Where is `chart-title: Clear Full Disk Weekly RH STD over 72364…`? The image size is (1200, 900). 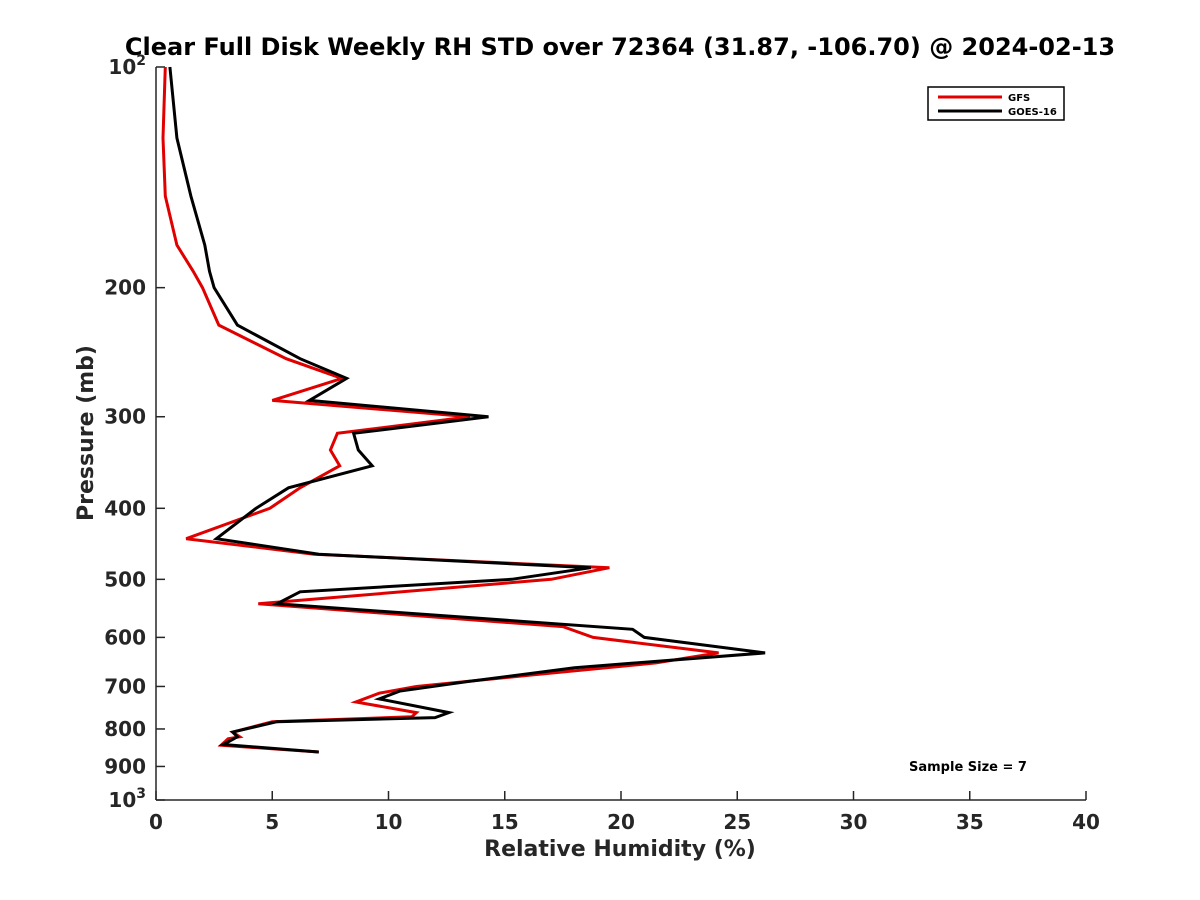 chart-title: Clear Full Disk Weekly RH STD over 72364… is located at coordinates (620, 47).